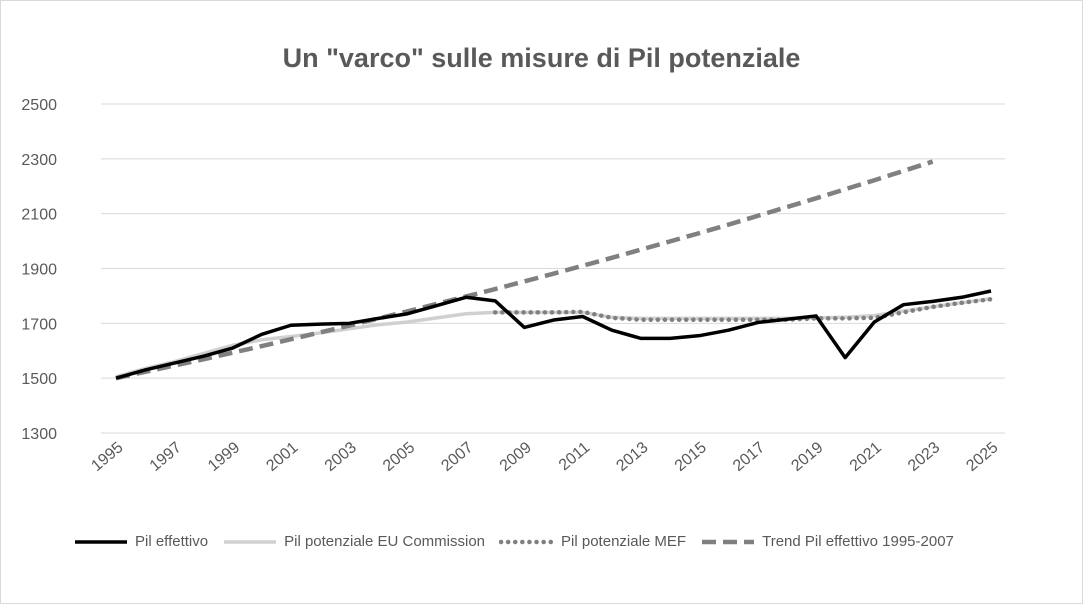 The height and width of the screenshot is (604, 1083). Describe the element at coordinates (282, 457) in the screenshot. I see `x-tick-label: 2001` at that location.